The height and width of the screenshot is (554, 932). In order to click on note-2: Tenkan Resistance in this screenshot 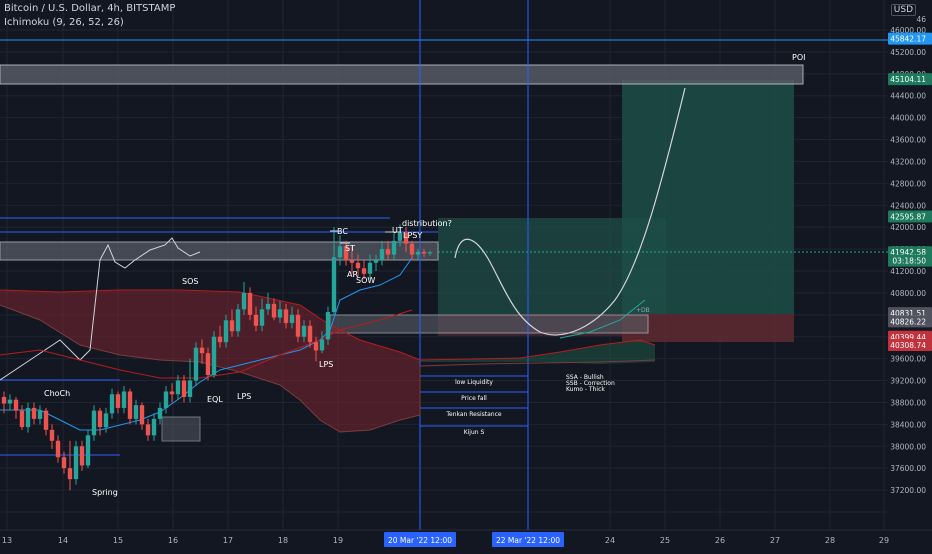, I will do `click(473, 414)`.